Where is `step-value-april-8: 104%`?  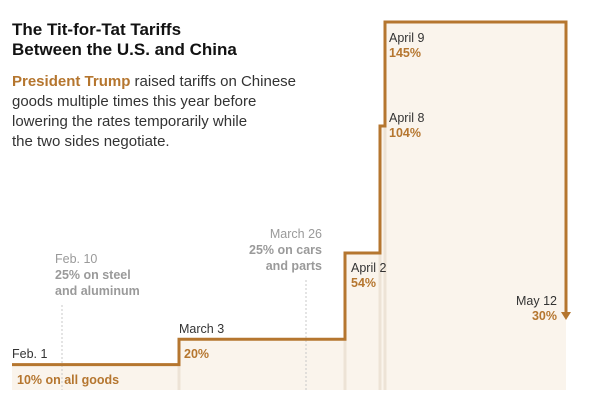
step-value-april-8: 104% is located at coordinates (405, 133).